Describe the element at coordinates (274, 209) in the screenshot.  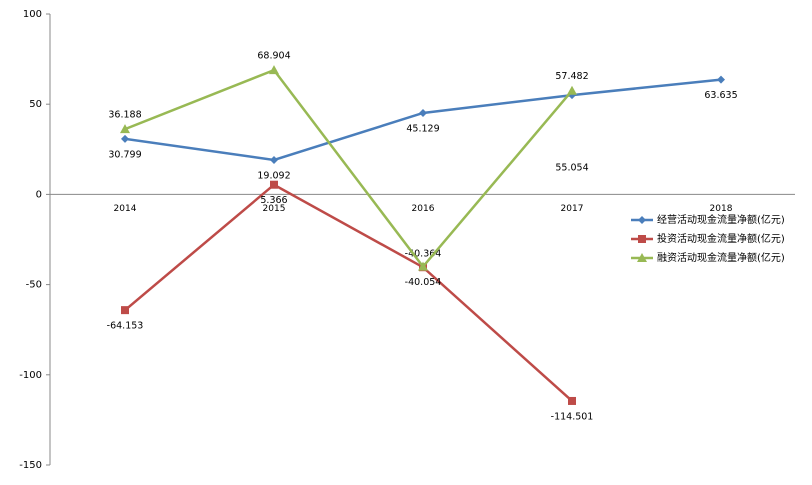
I see `x-tick-label: 2015` at that location.